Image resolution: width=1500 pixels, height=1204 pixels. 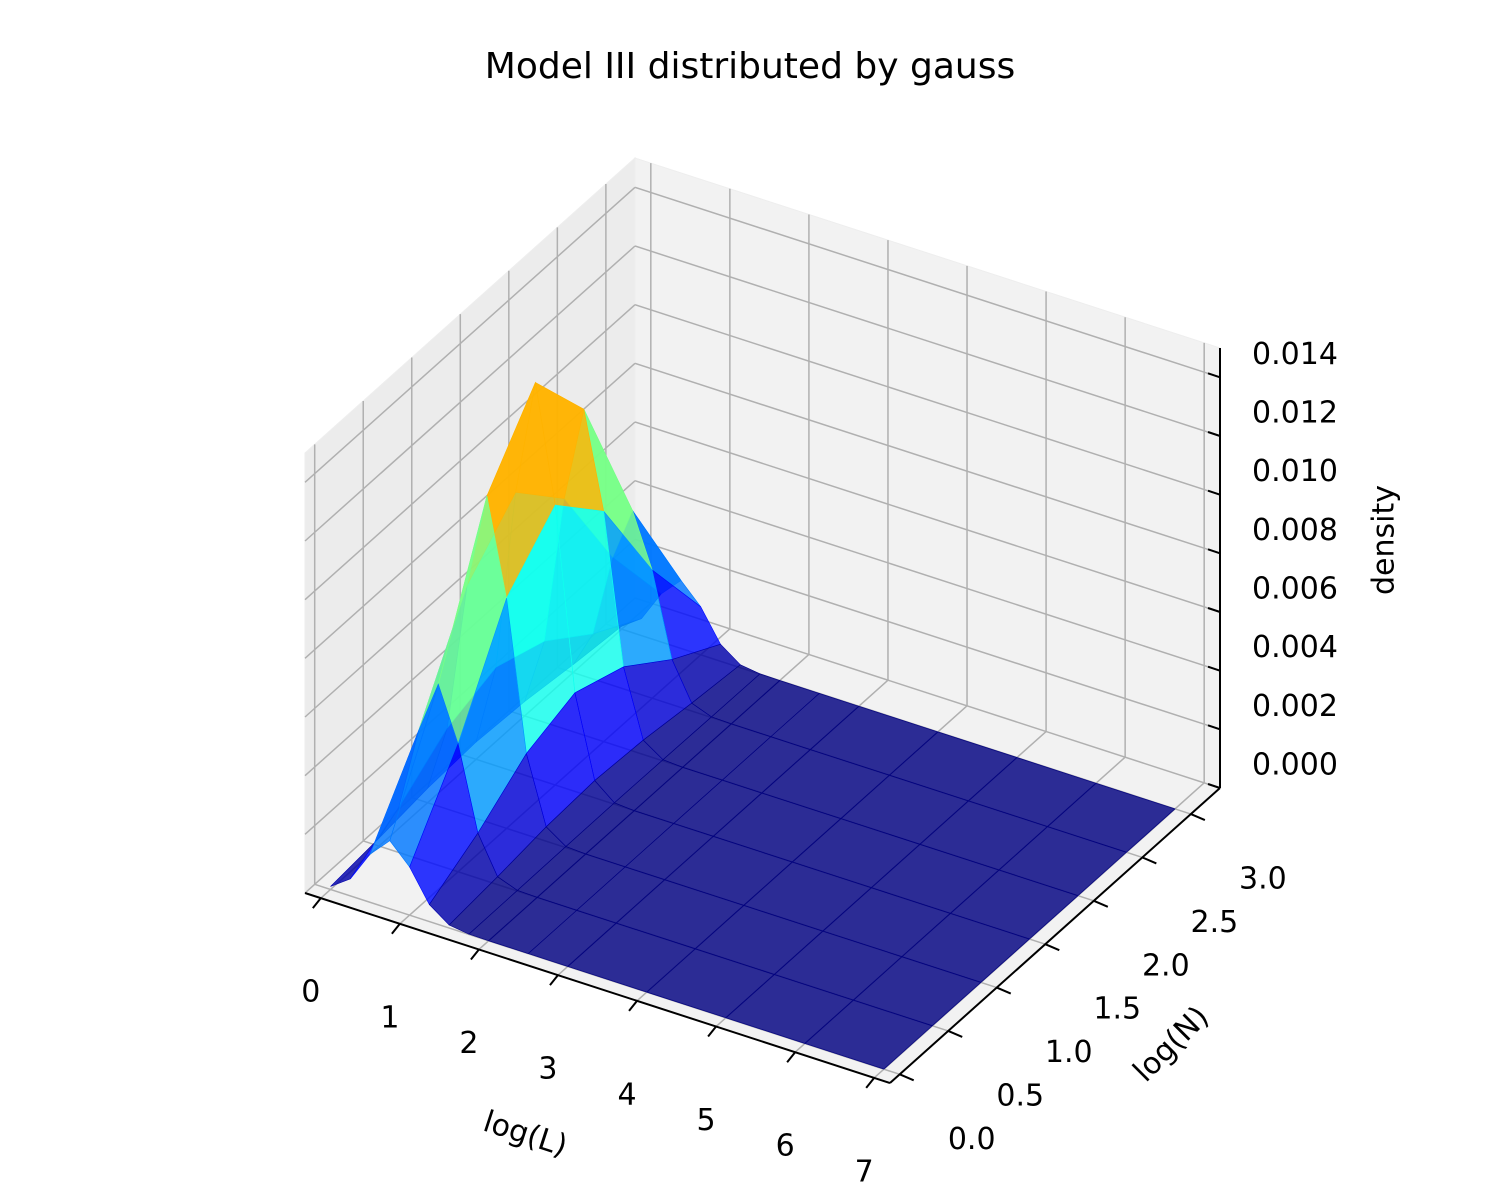 What do you see at coordinates (1295, 647) in the screenshot?
I see `z-tick-label: 0.004` at bounding box center [1295, 647].